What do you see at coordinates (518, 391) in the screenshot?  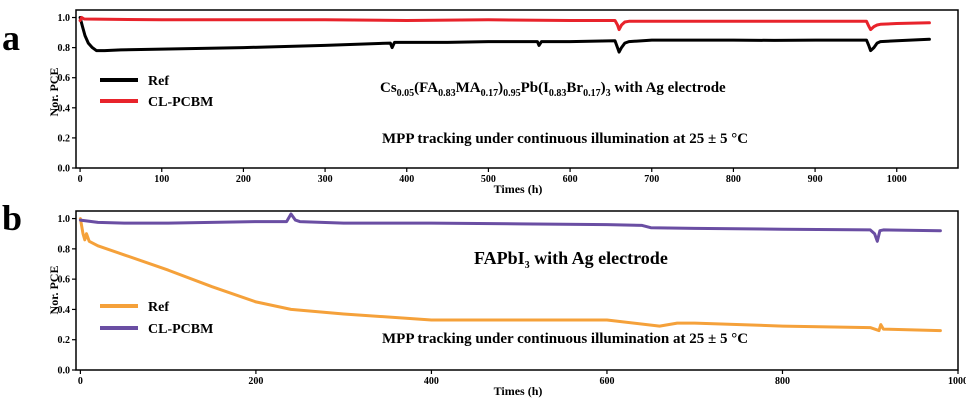 I see `panel-b-xlabel: Times (h)` at bounding box center [518, 391].